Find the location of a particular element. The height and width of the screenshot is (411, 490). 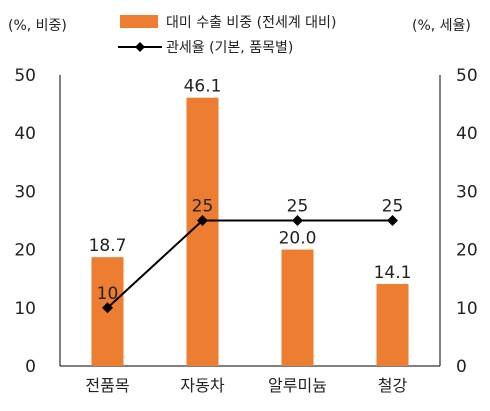

line-series is located at coordinates (249, 264).